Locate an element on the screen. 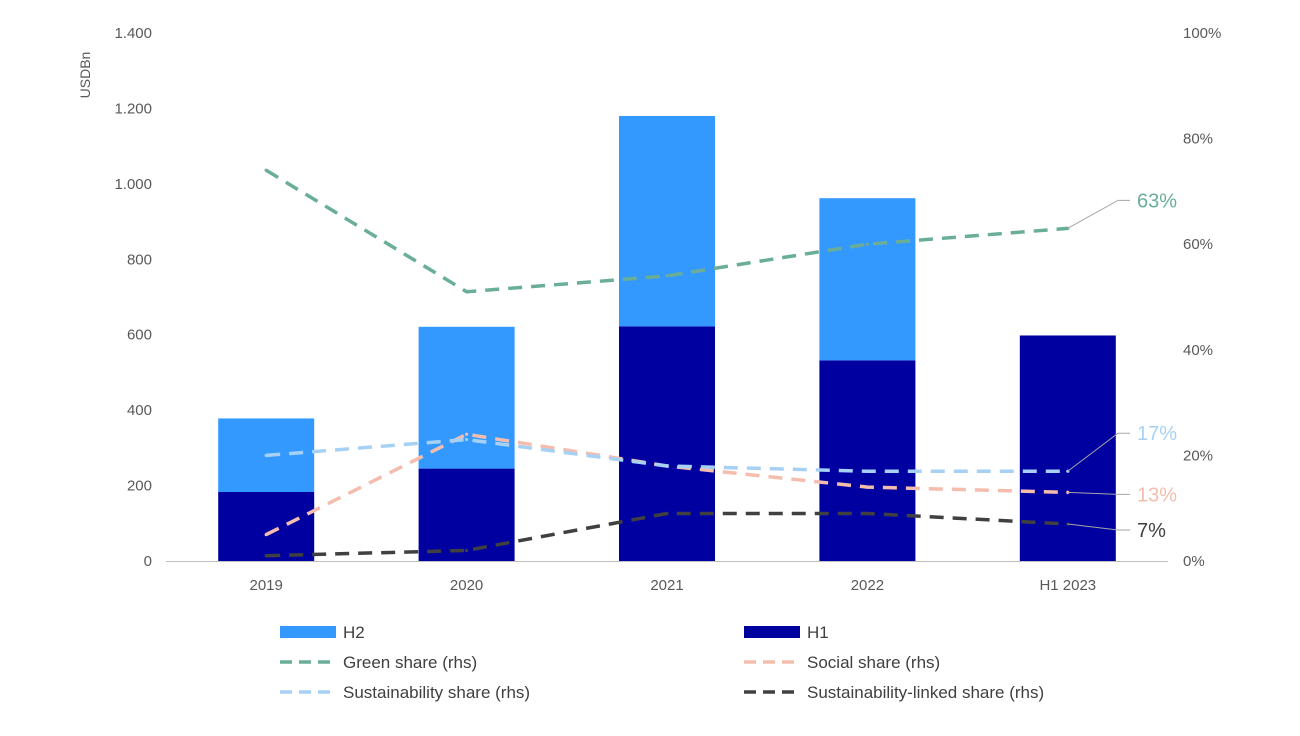 This screenshot has height=736, width=1300. end-label-leader-green-share-rhs is located at coordinates (1098, 214).